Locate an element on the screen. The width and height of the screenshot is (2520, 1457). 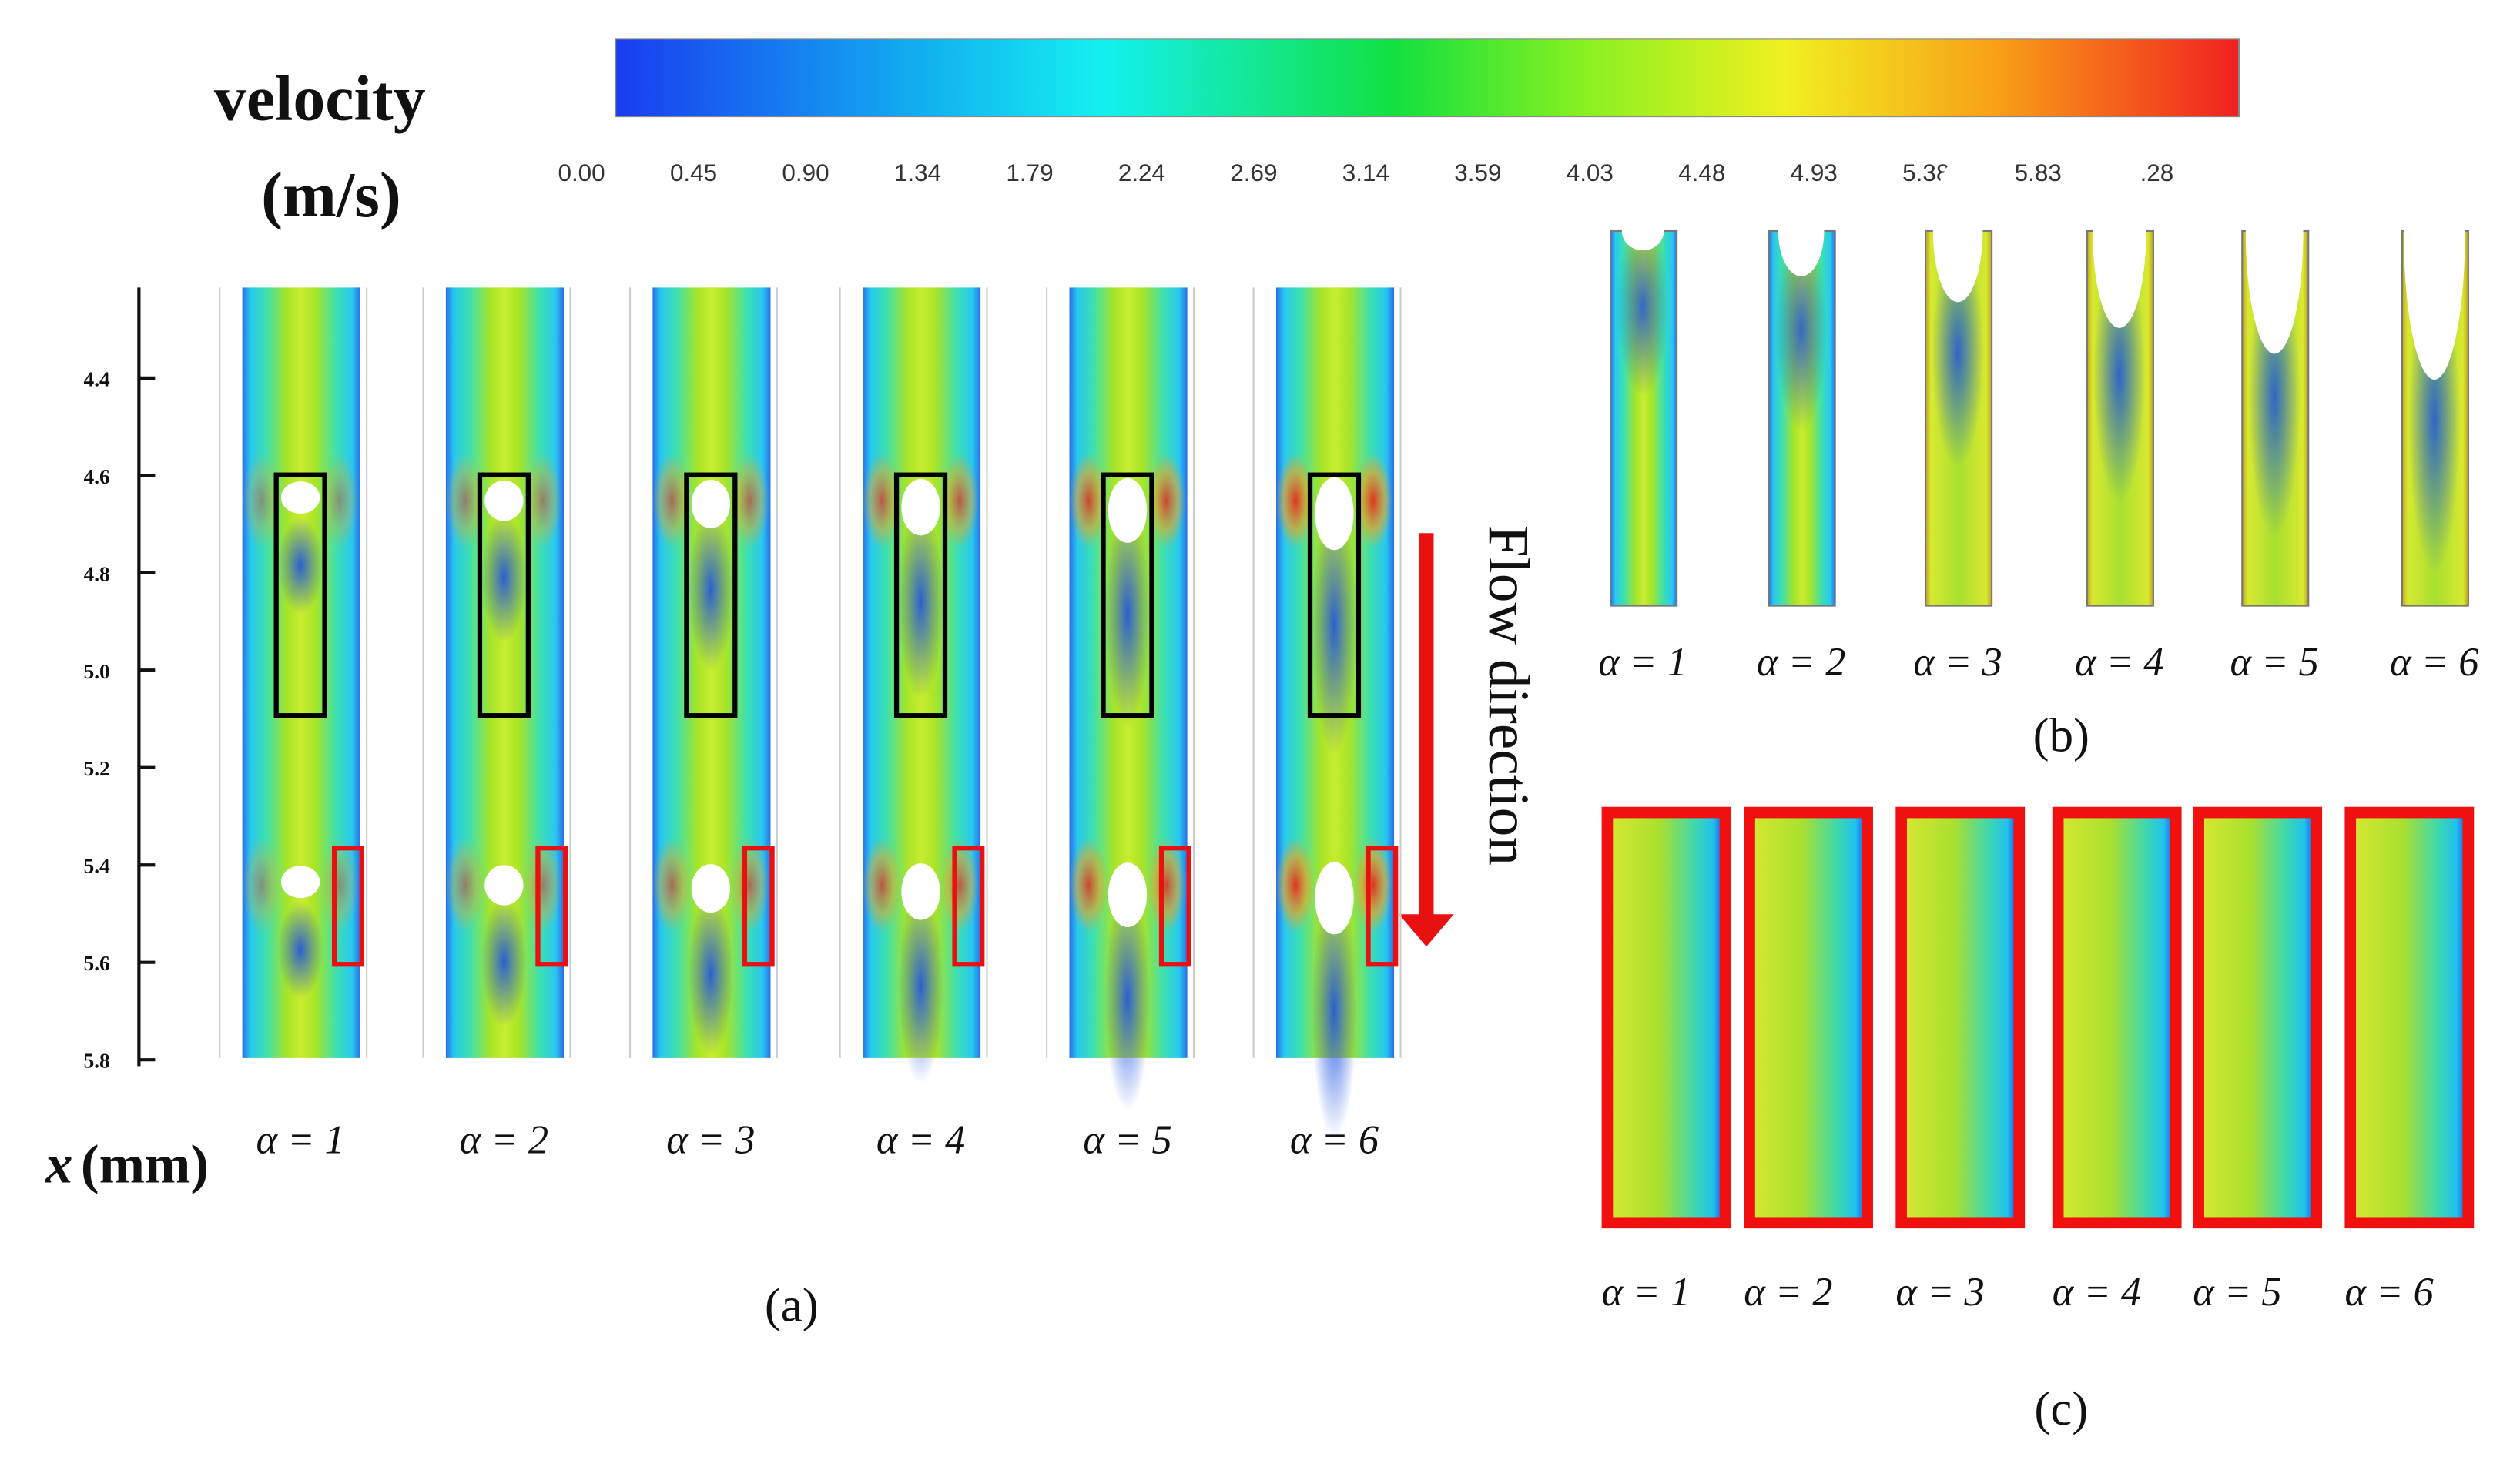
colorbar-tick-label: 1.34 is located at coordinates (918, 172).